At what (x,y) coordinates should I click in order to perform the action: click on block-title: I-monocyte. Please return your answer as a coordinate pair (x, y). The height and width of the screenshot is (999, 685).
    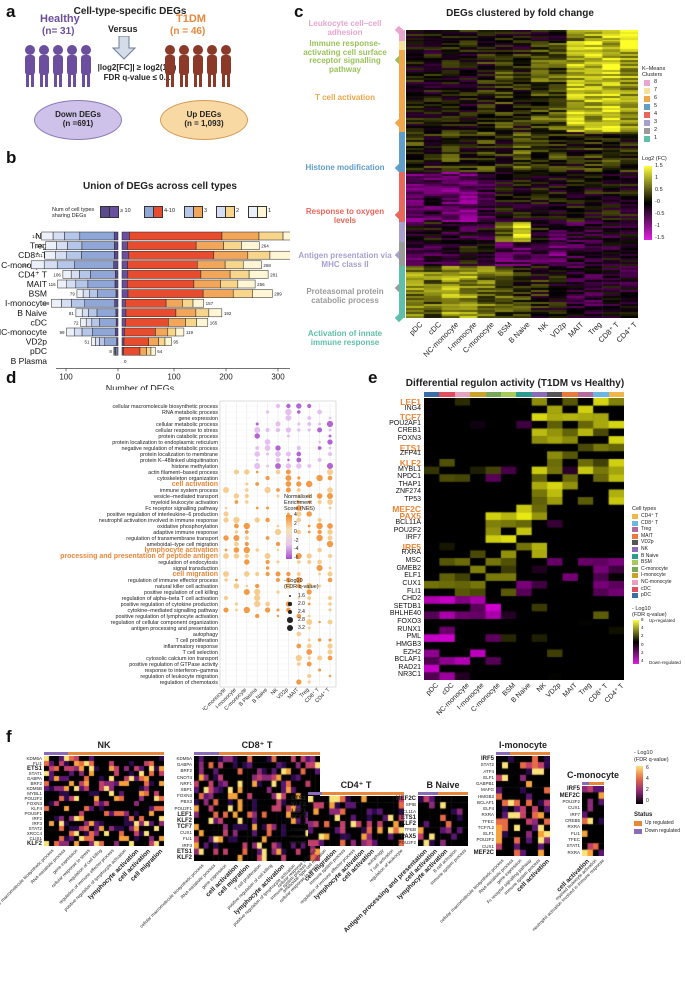
    Looking at the image, I should click on (522, 745).